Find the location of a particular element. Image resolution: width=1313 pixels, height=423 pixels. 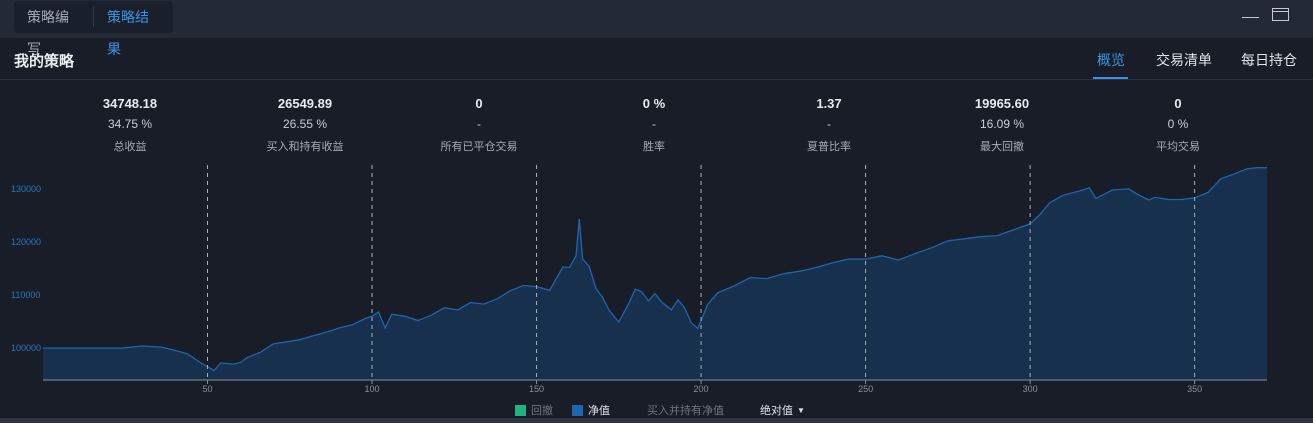

legend-net-value: 净值 is located at coordinates (591, 410).